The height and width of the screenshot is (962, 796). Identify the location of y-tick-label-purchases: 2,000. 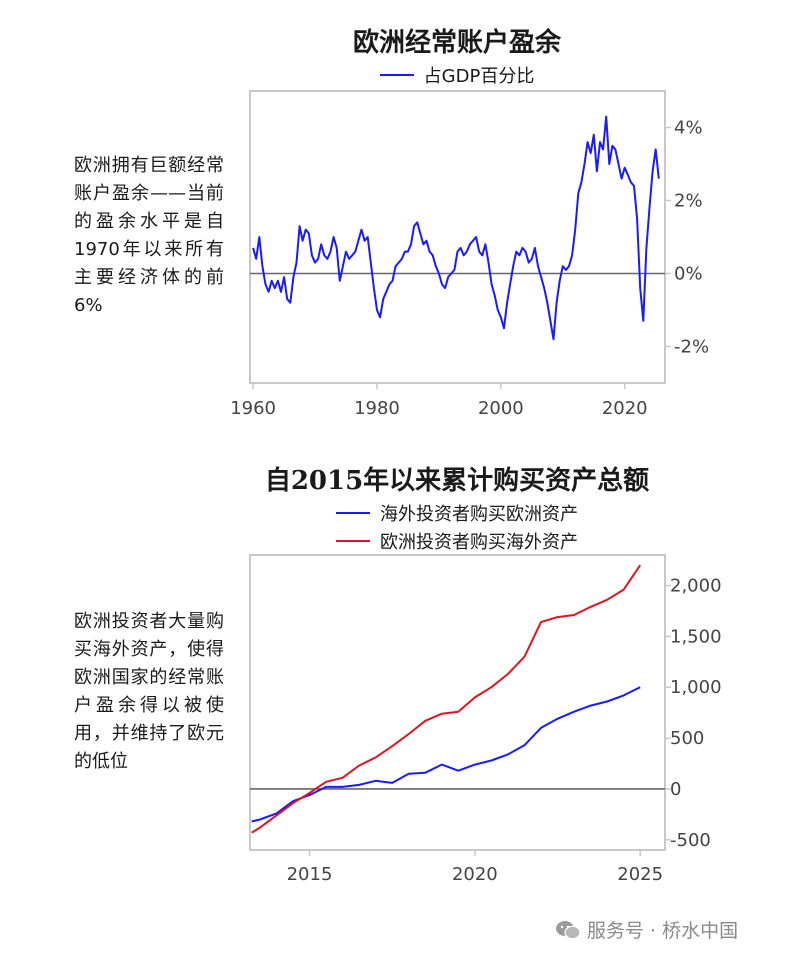
(696, 586).